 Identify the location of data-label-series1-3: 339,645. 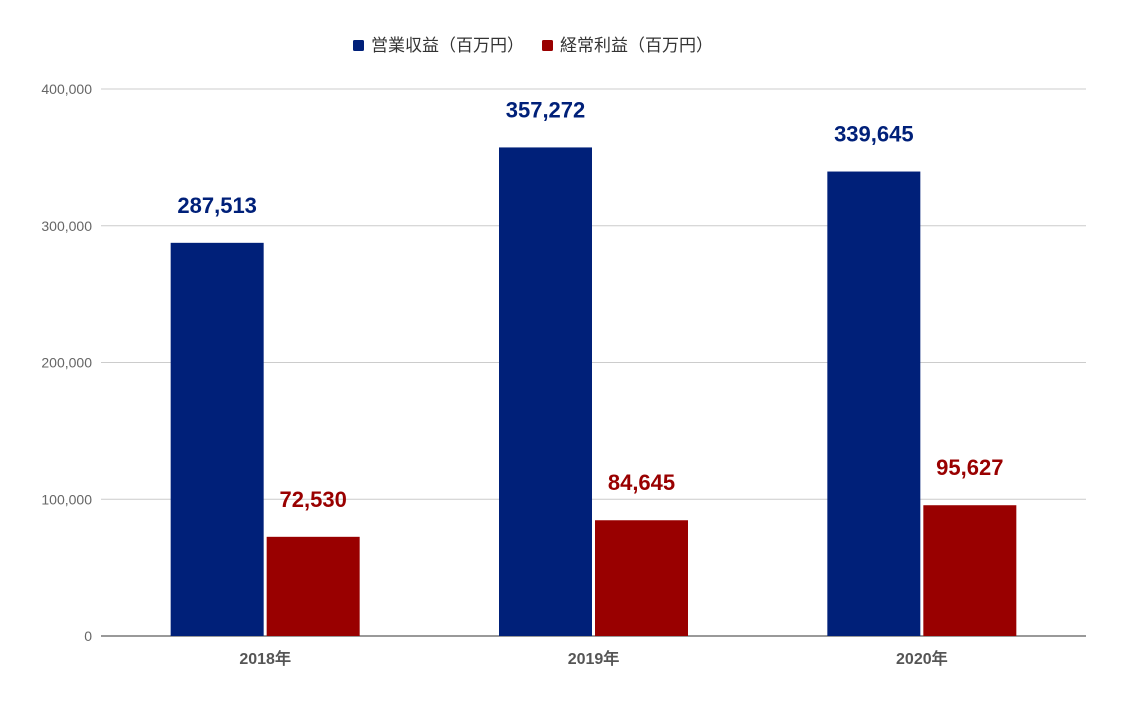
(874, 134).